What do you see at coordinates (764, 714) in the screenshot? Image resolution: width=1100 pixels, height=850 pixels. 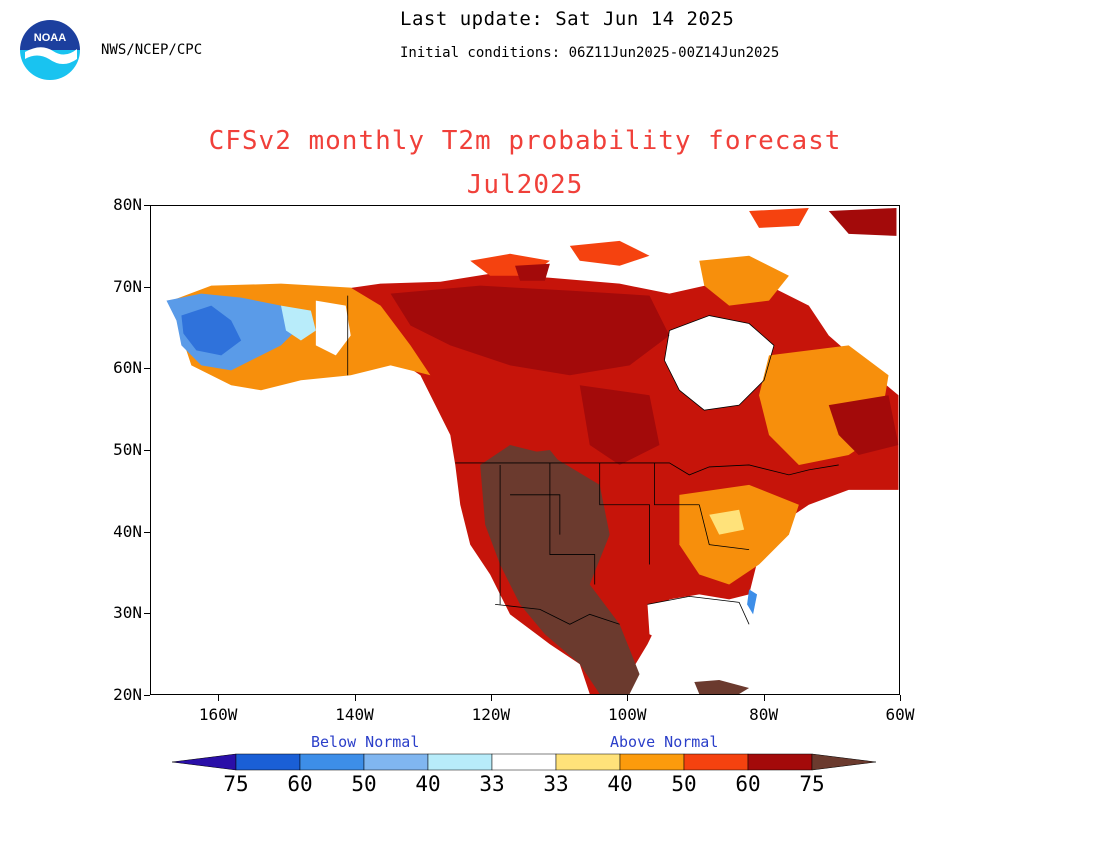 I see `lon-tick-label: 80W` at bounding box center [764, 714].